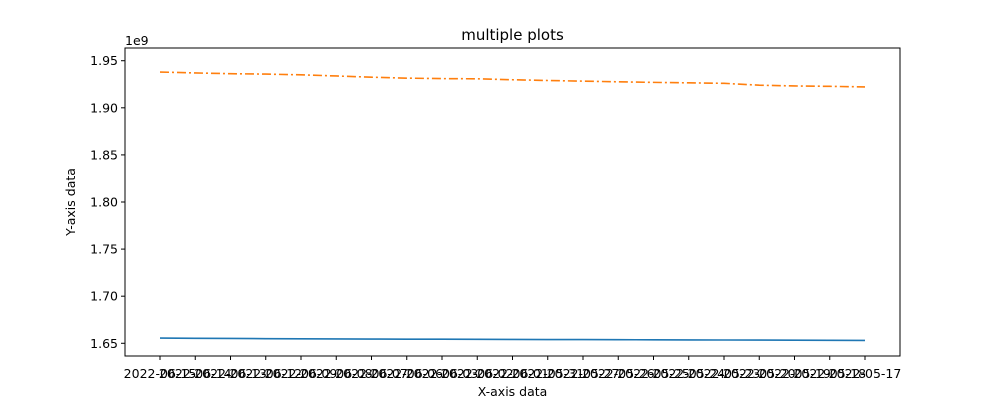  I want to click on x-tick-label: 2022-05-20, so click(759, 373).